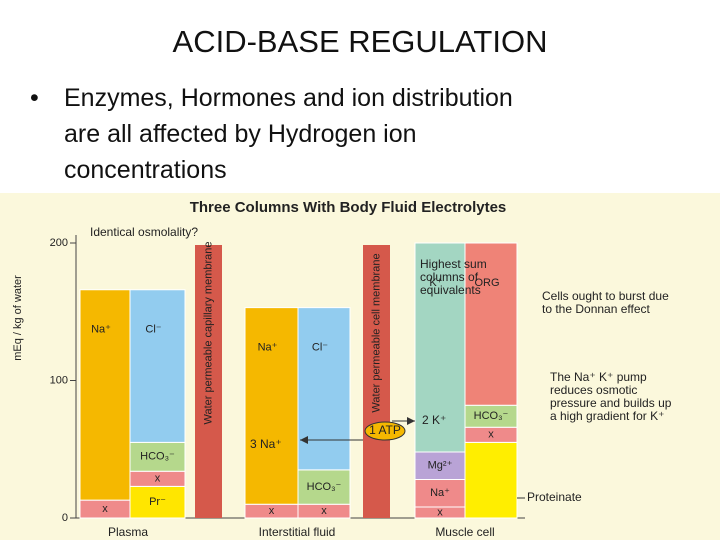 Image resolution: width=720 pixels, height=540 pixels. Describe the element at coordinates (486, 283) in the screenshot. I see `segment-label: ORG` at that location.